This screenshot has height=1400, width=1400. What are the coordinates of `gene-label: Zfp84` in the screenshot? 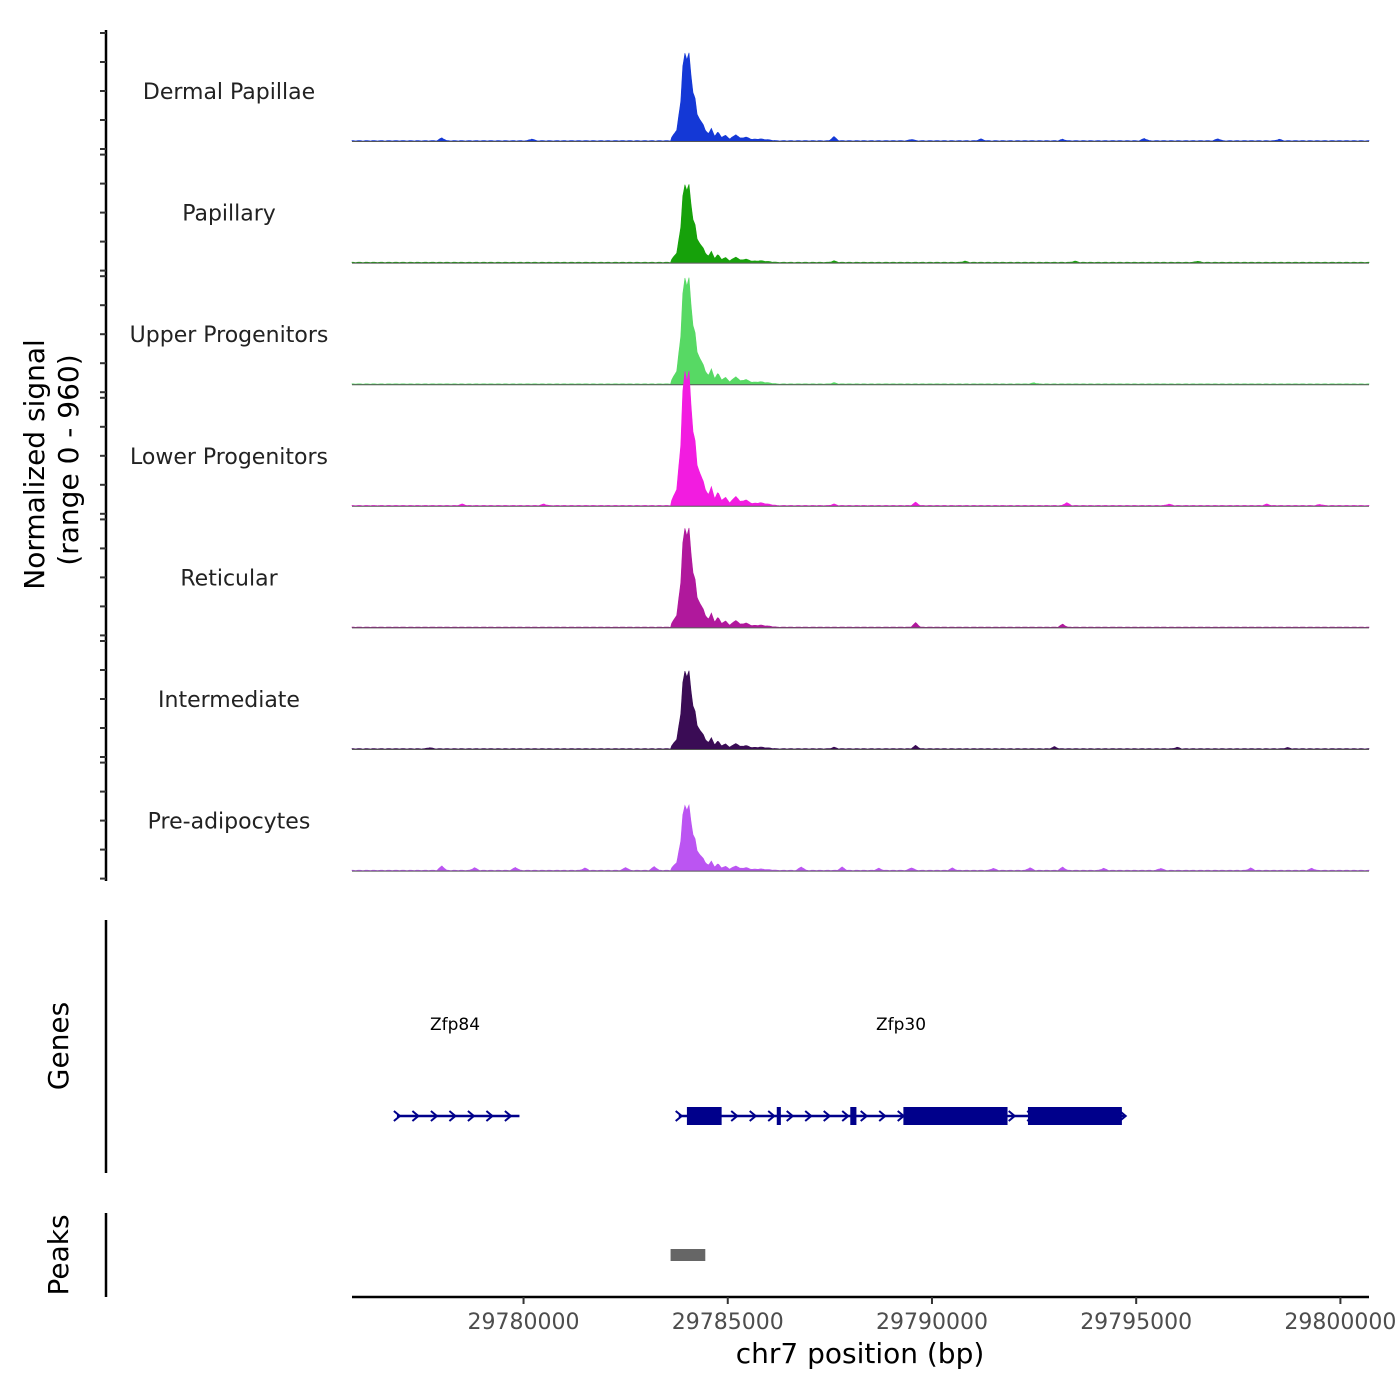 It's located at (455, 1025).